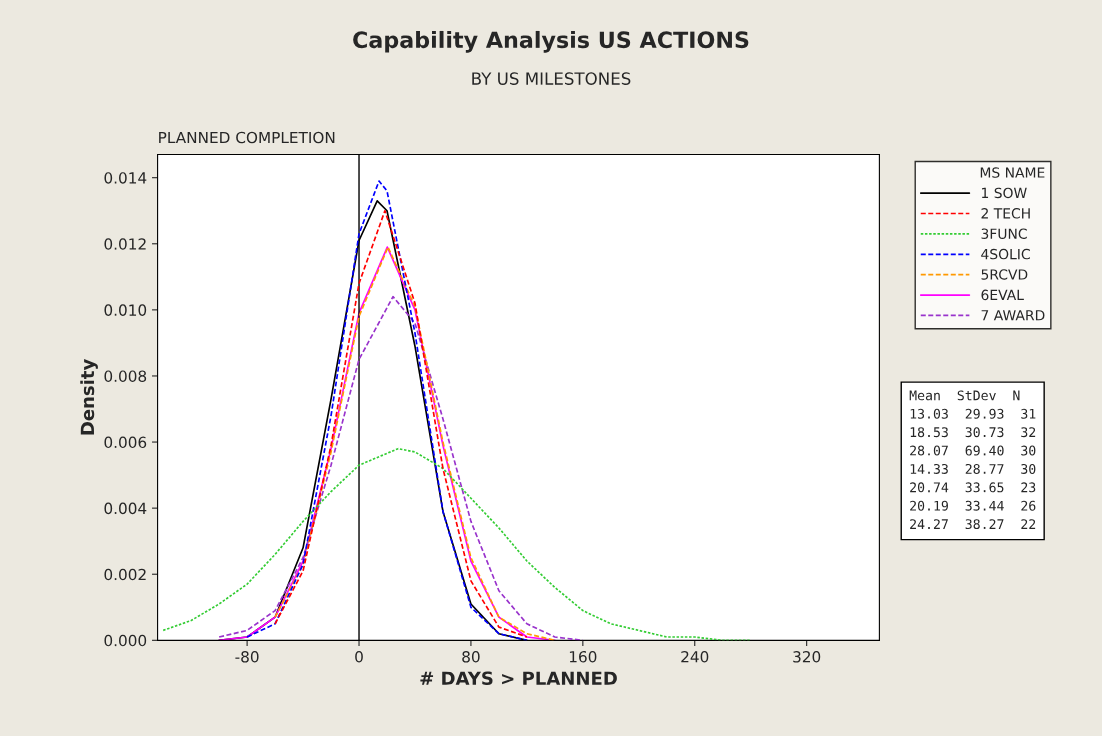  Describe the element at coordinates (964, 395) in the screenshot. I see `text: Mean StDev N` at that location.